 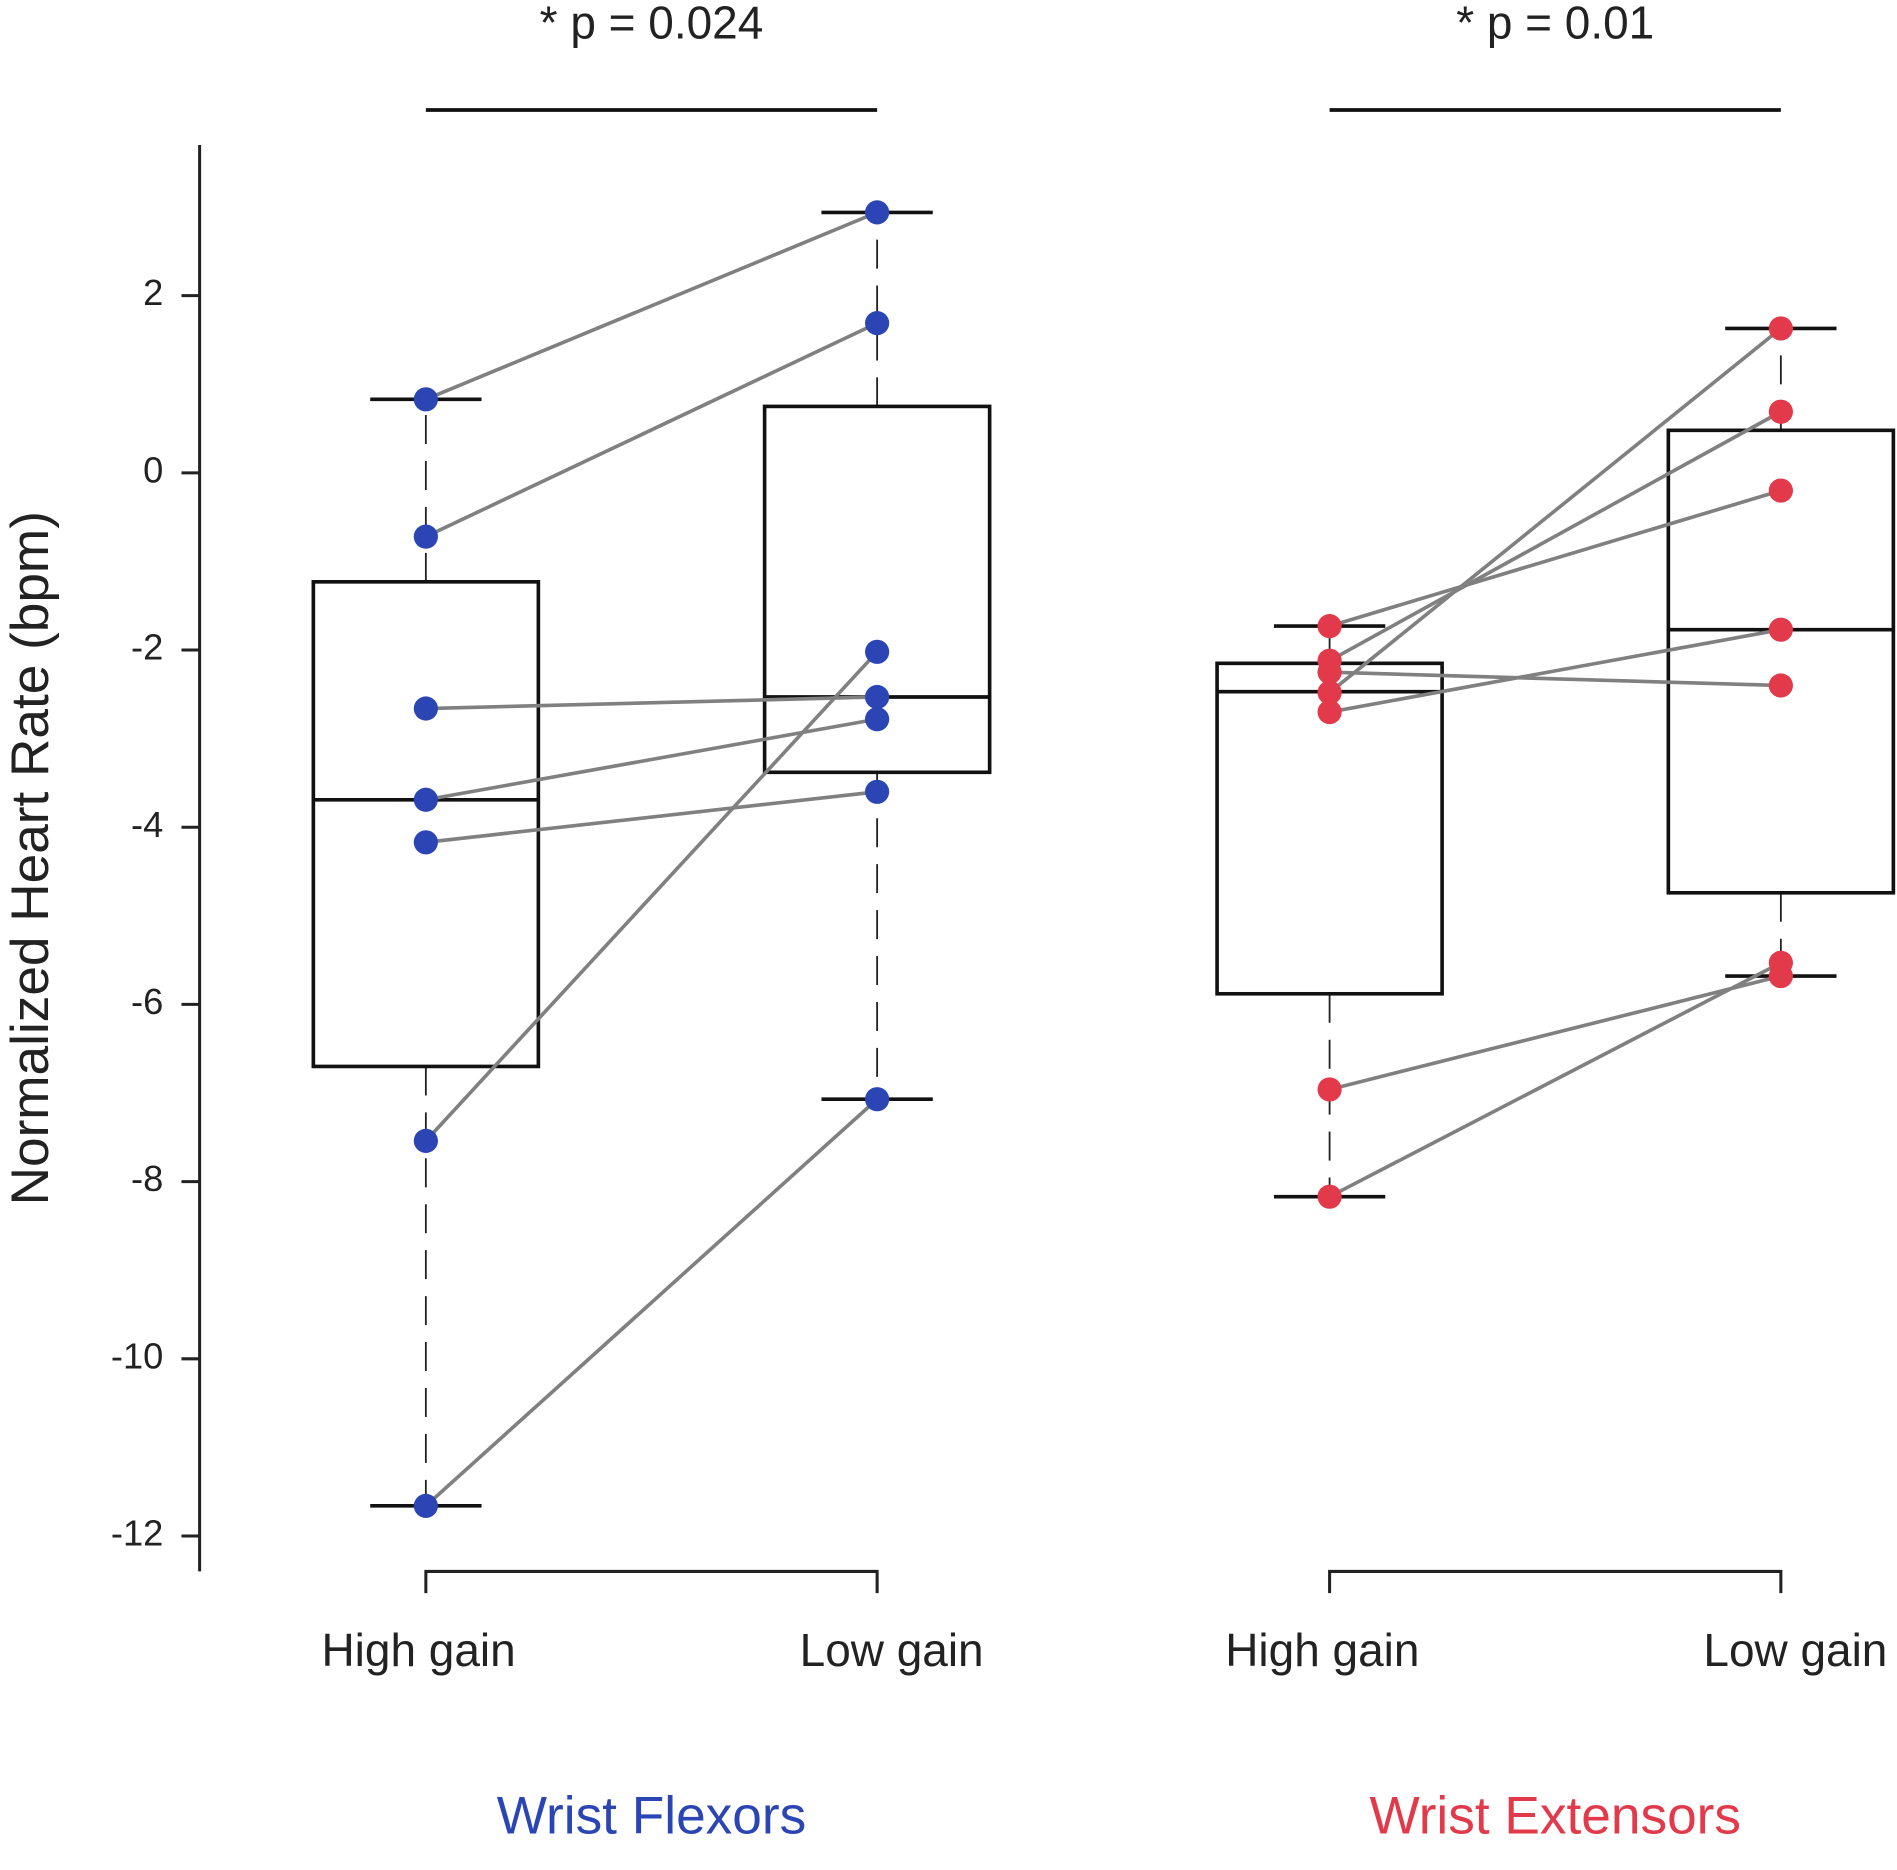 I want to click on group-label: Wrist Extensors, so click(x=1555, y=1815).